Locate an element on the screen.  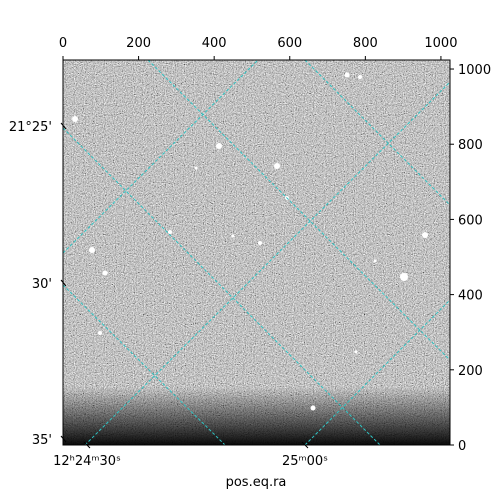
y-tick-label: 800 is located at coordinates (470, 145).